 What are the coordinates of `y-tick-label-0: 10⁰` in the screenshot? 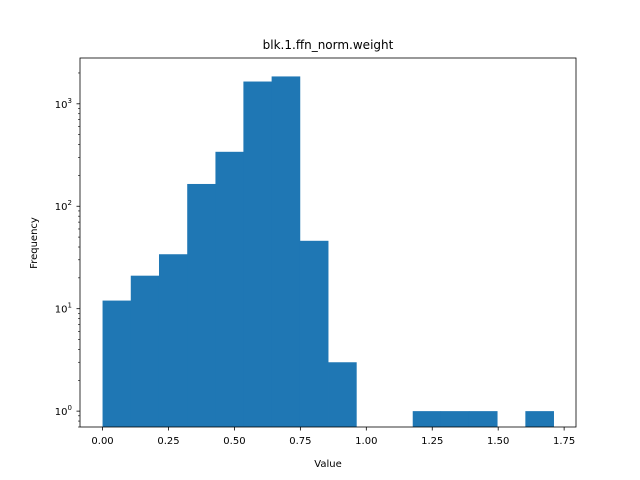 It's located at (63, 411).